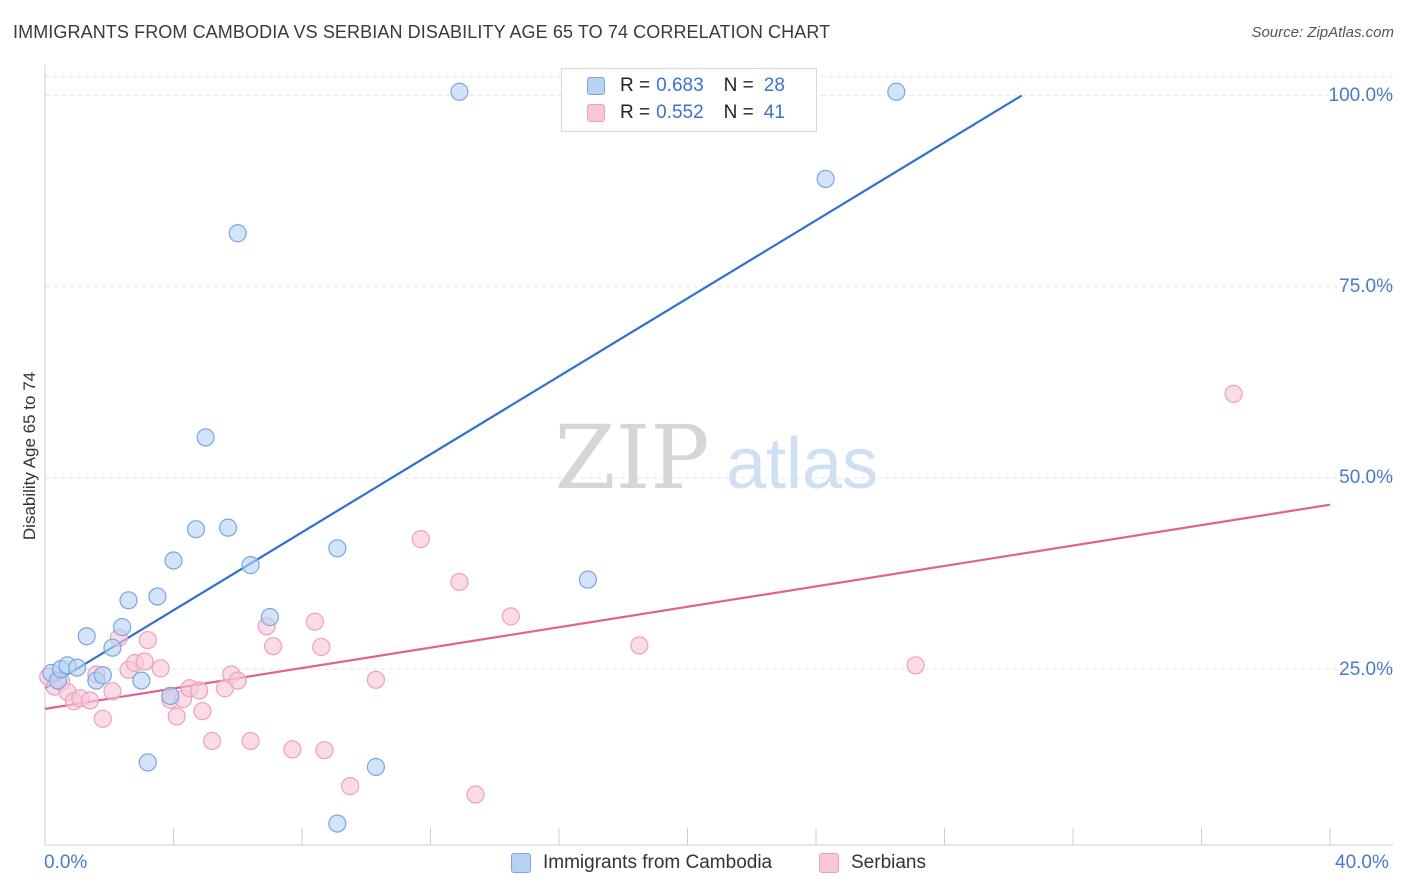 The width and height of the screenshot is (1406, 892). What do you see at coordinates (1366, 286) in the screenshot?
I see `y-tick-75: 75.0%` at bounding box center [1366, 286].